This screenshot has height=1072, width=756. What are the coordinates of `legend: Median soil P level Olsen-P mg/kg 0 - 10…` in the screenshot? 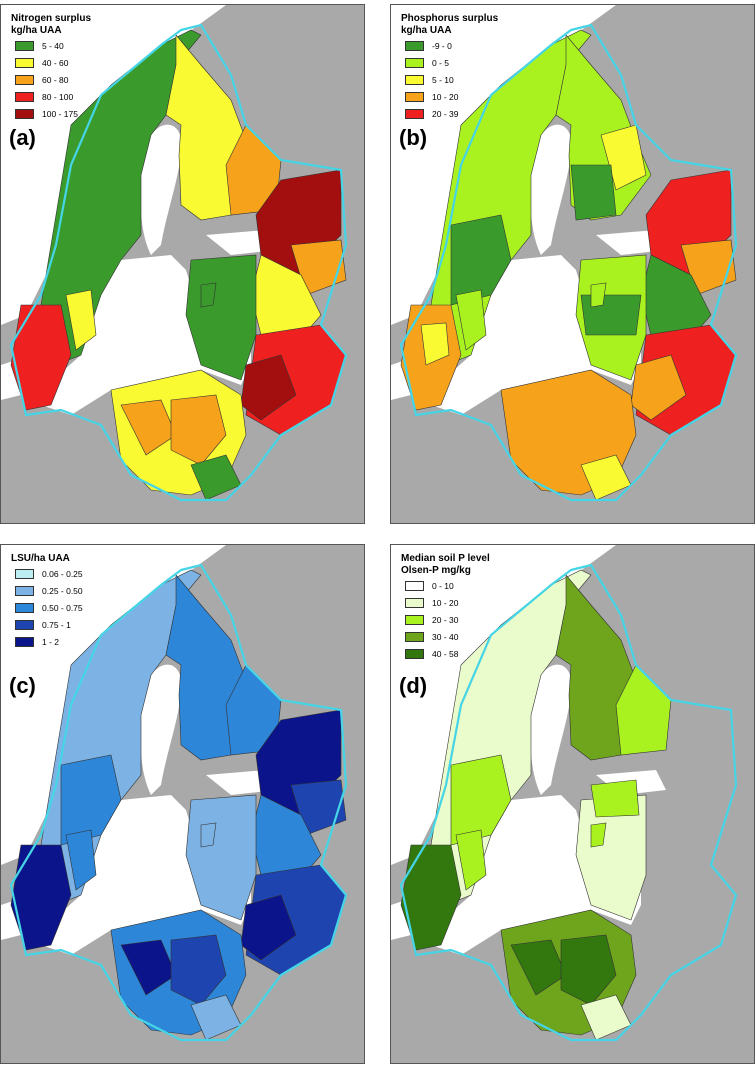 It's located at (445, 607).